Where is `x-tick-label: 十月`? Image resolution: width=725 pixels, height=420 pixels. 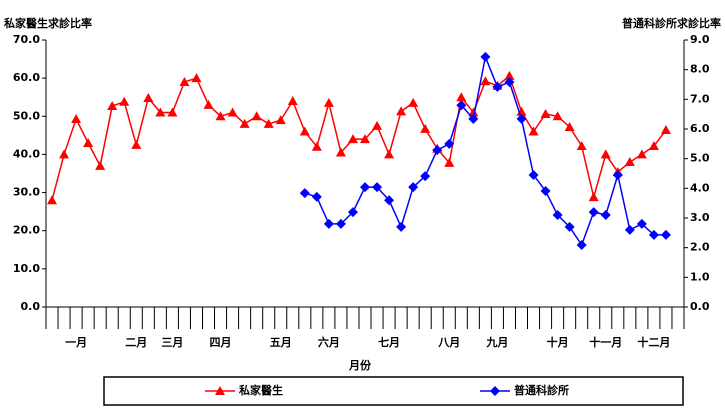
x-tick-label: 十月 is located at coordinates (558, 342).